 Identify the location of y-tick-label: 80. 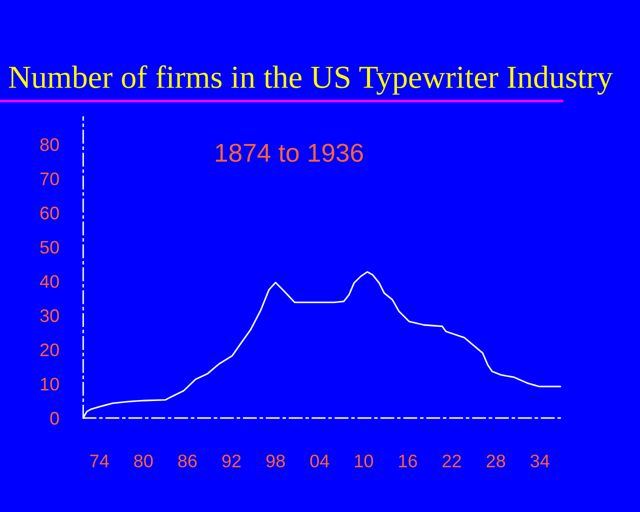
(49, 145).